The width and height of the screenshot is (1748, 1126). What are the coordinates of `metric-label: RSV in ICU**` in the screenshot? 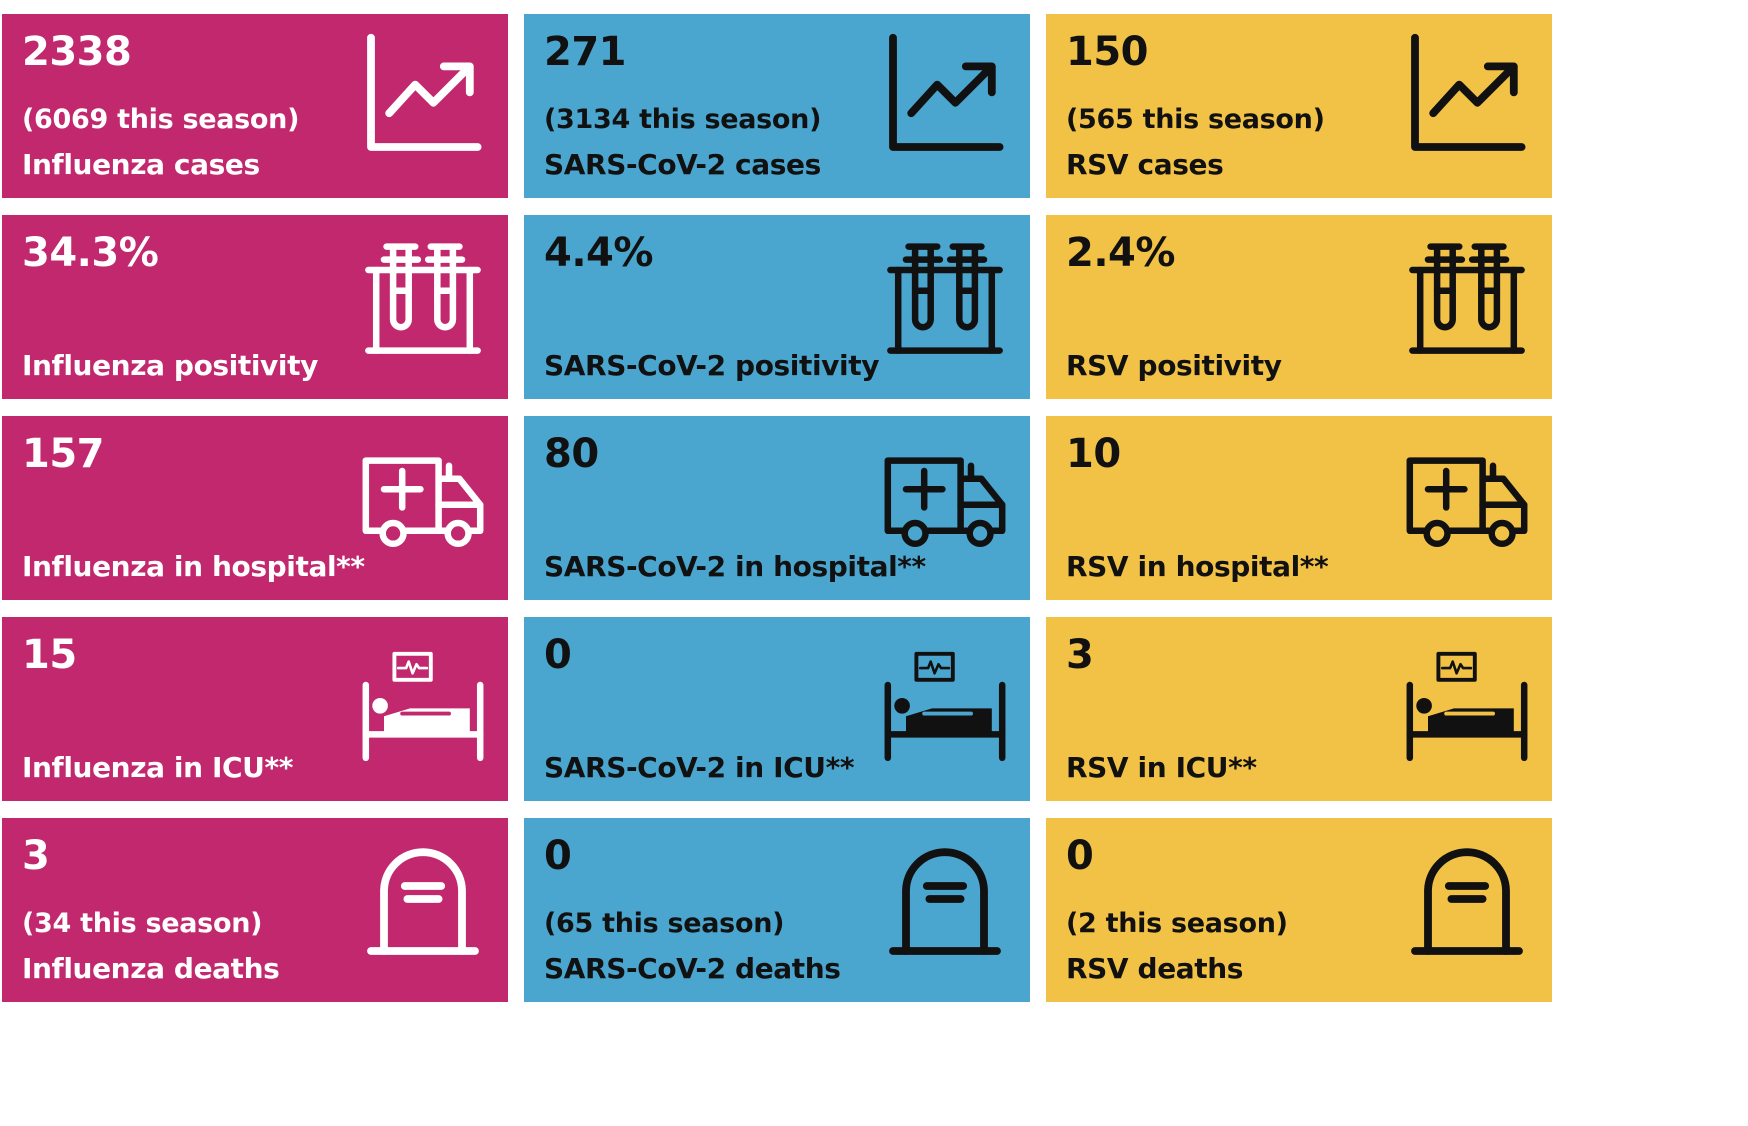 It's located at (1161, 768).